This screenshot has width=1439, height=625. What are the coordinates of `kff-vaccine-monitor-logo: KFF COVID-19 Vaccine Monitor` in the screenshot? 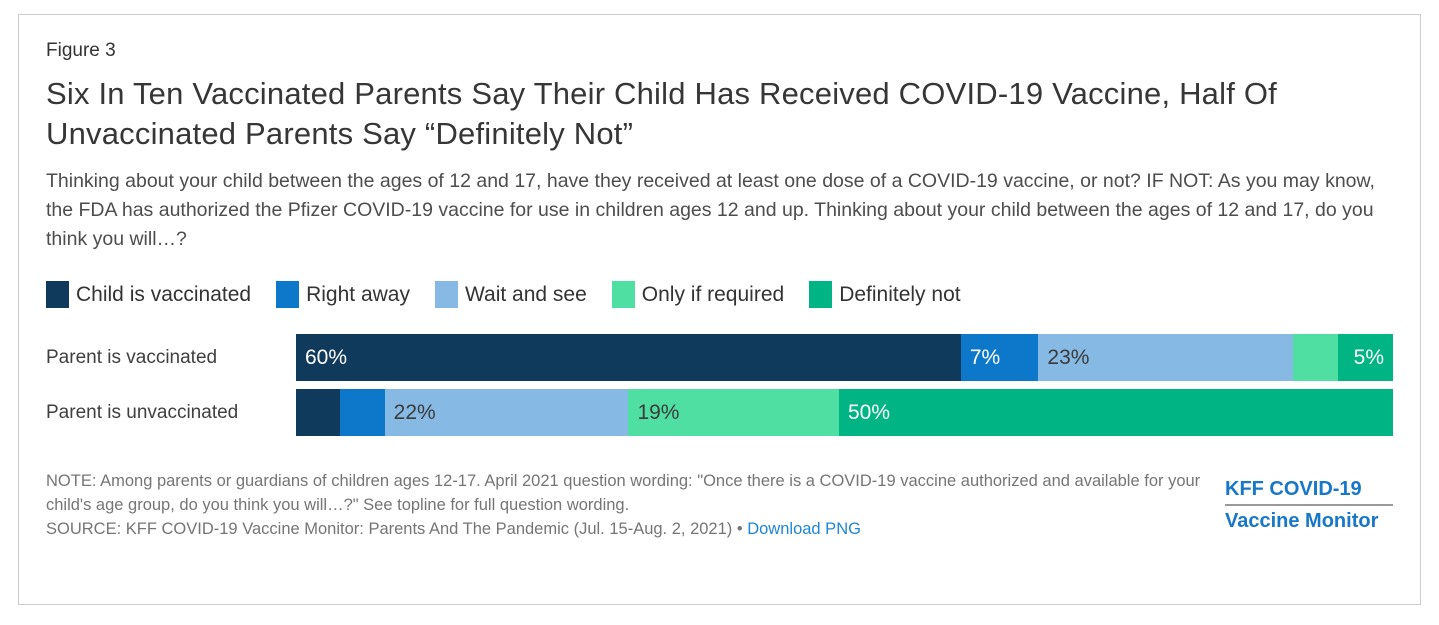 It's located at (1309, 505).